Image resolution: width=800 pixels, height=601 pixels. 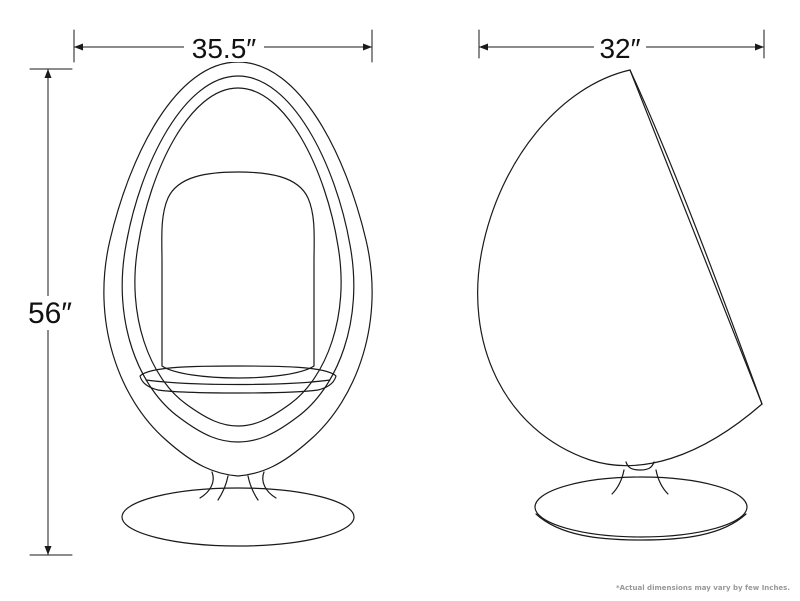 I want to click on side-opening-edge-inner, so click(x=696, y=237).